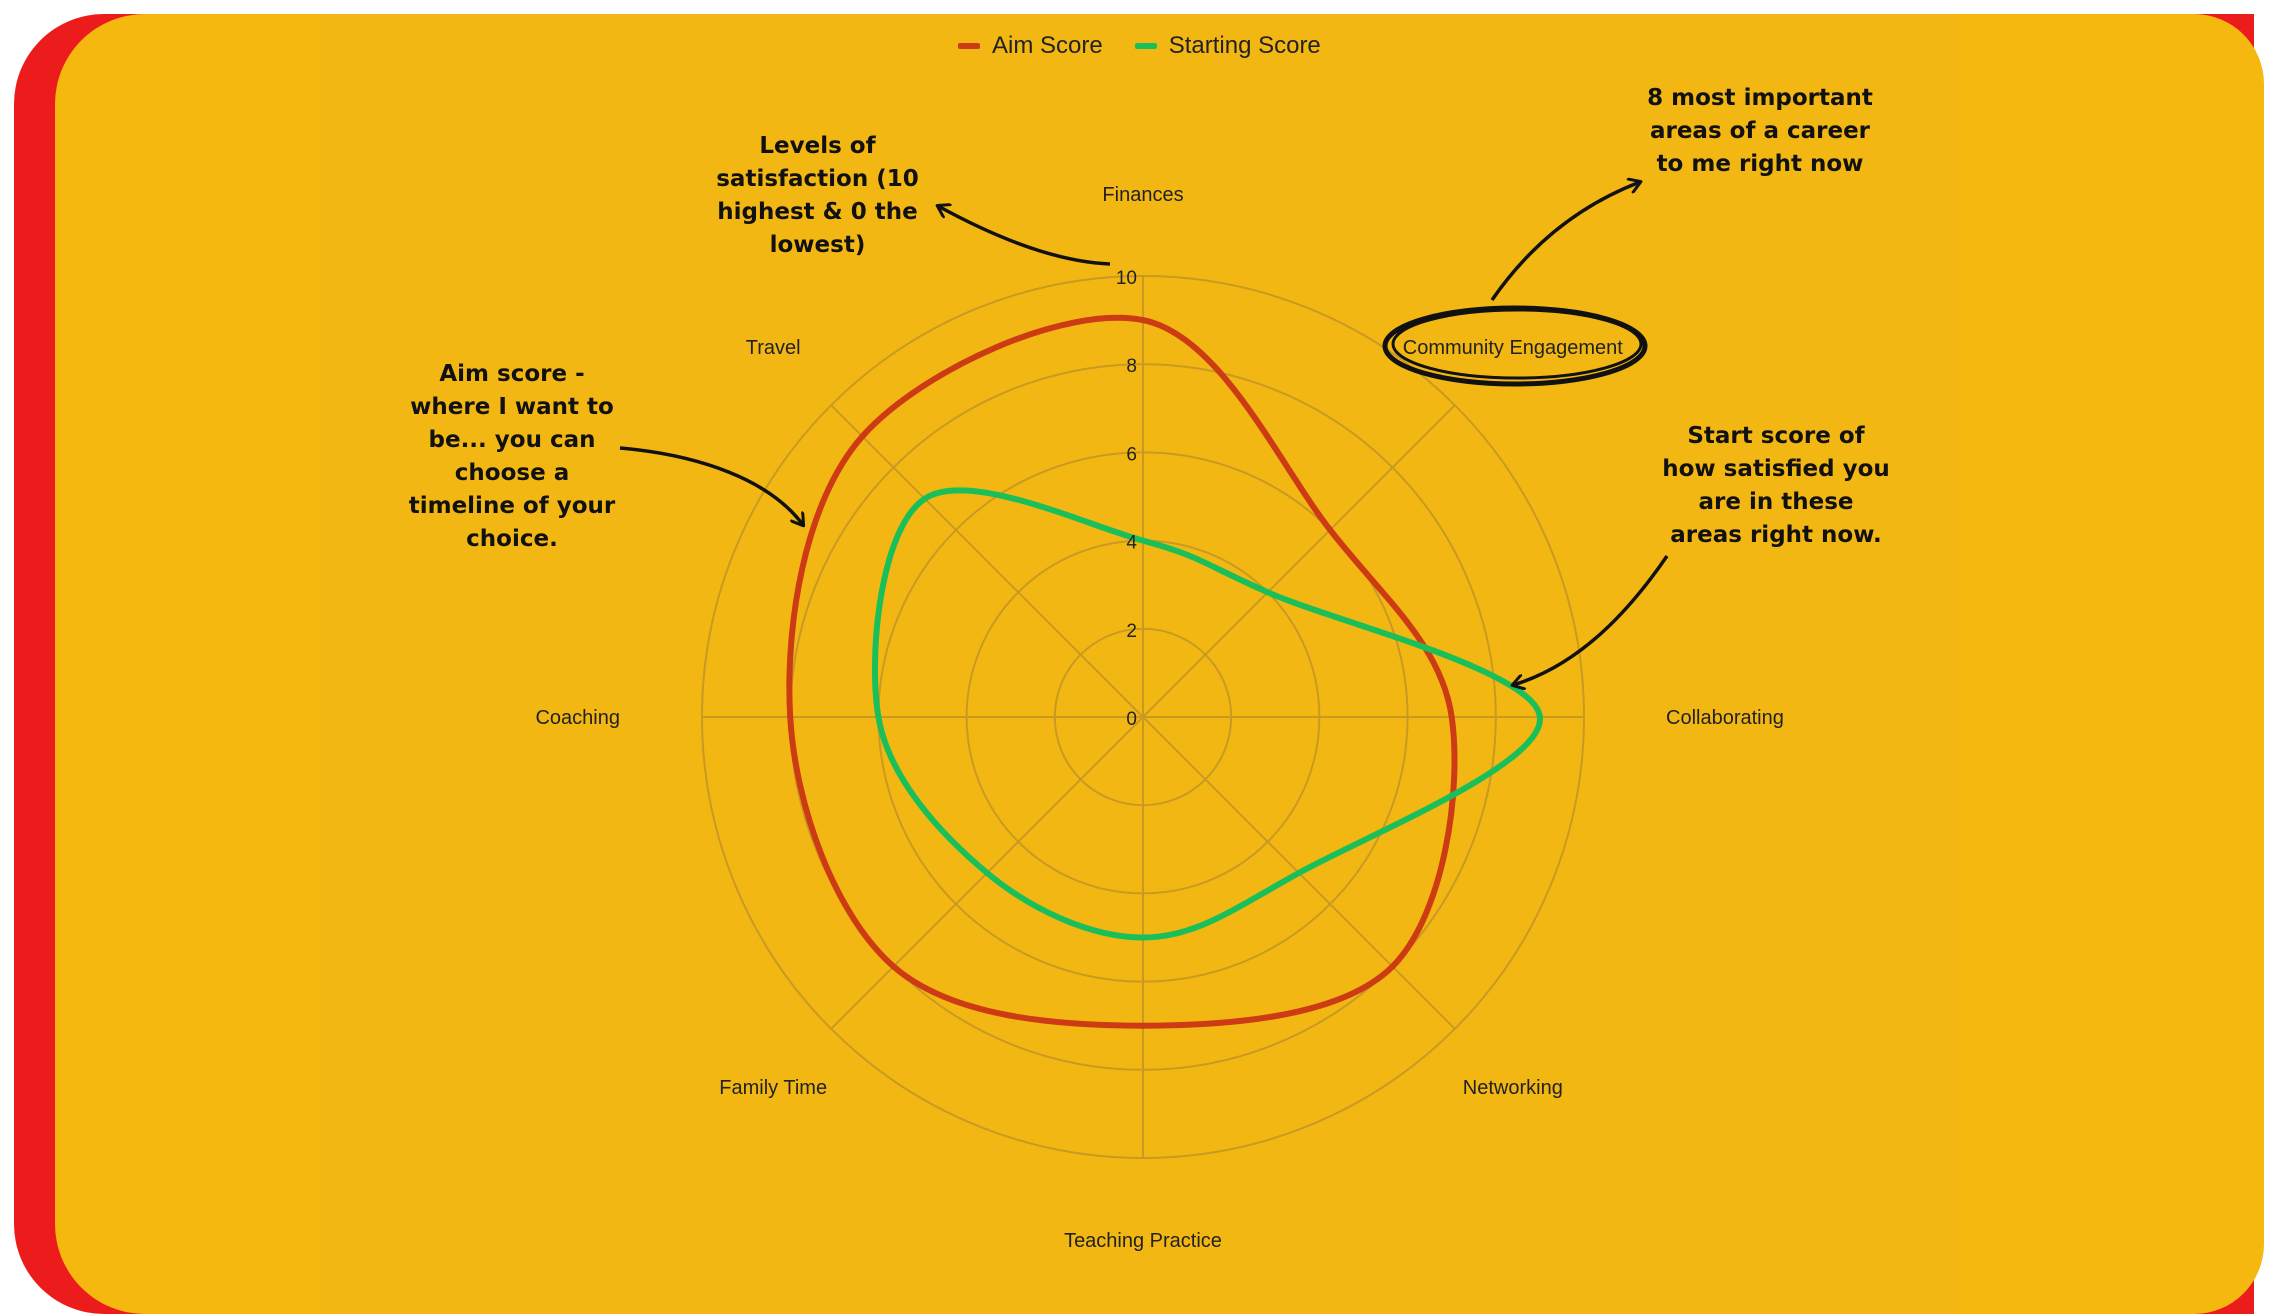 The height and width of the screenshot is (1315, 2269). What do you see at coordinates (1131, 631) in the screenshot?
I see `tick-label: 2` at bounding box center [1131, 631].